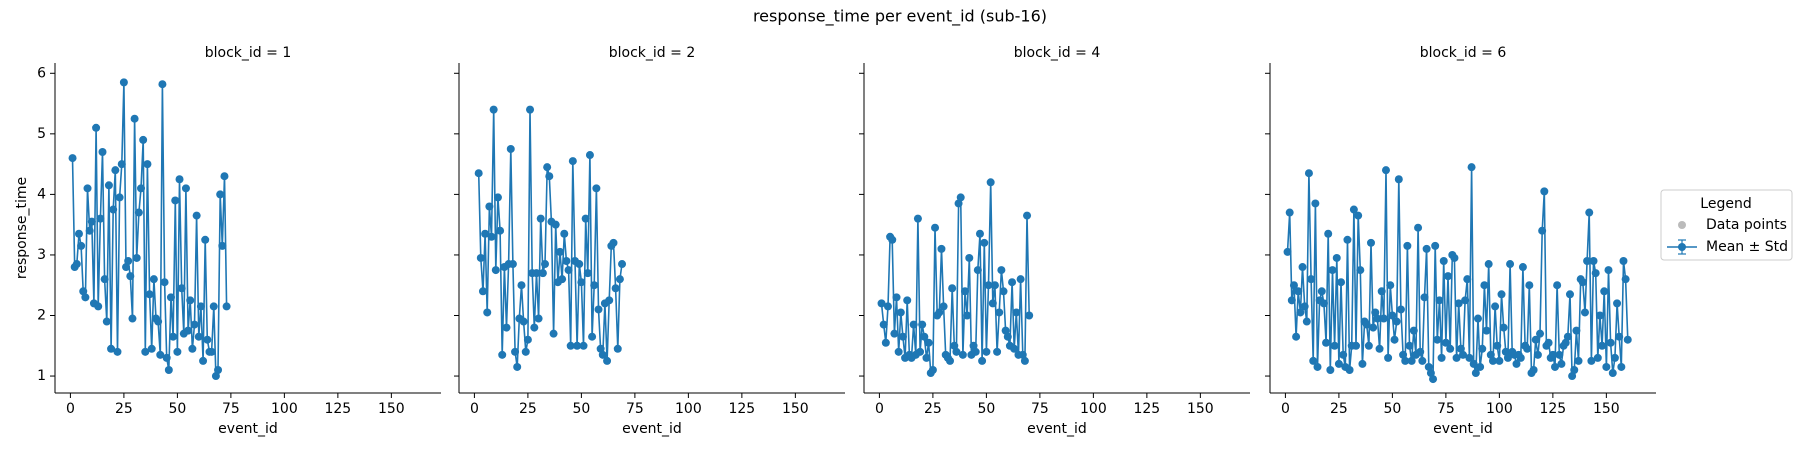 This screenshot has height=450, width=1800. I want to click on y-tick-label: 1, so click(41, 376).